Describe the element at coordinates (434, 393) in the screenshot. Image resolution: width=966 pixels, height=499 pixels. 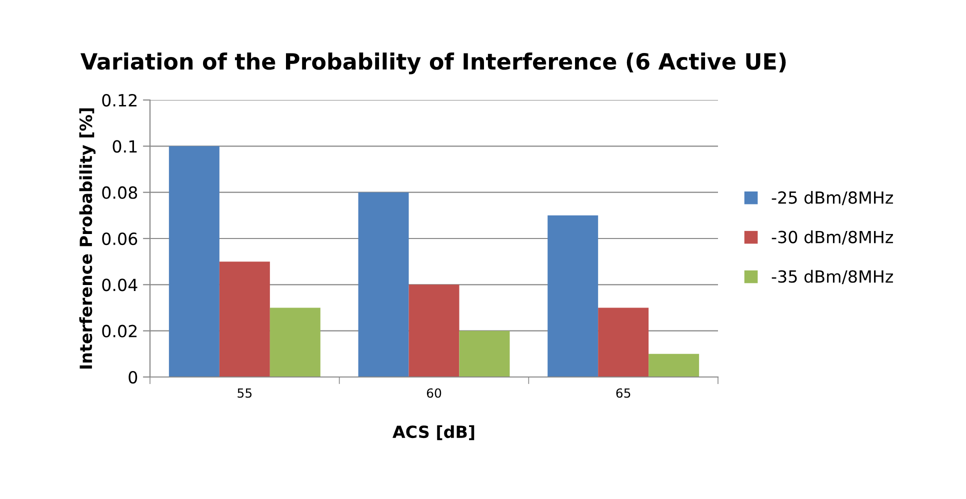
I see `x-tick-label: 60` at that location.